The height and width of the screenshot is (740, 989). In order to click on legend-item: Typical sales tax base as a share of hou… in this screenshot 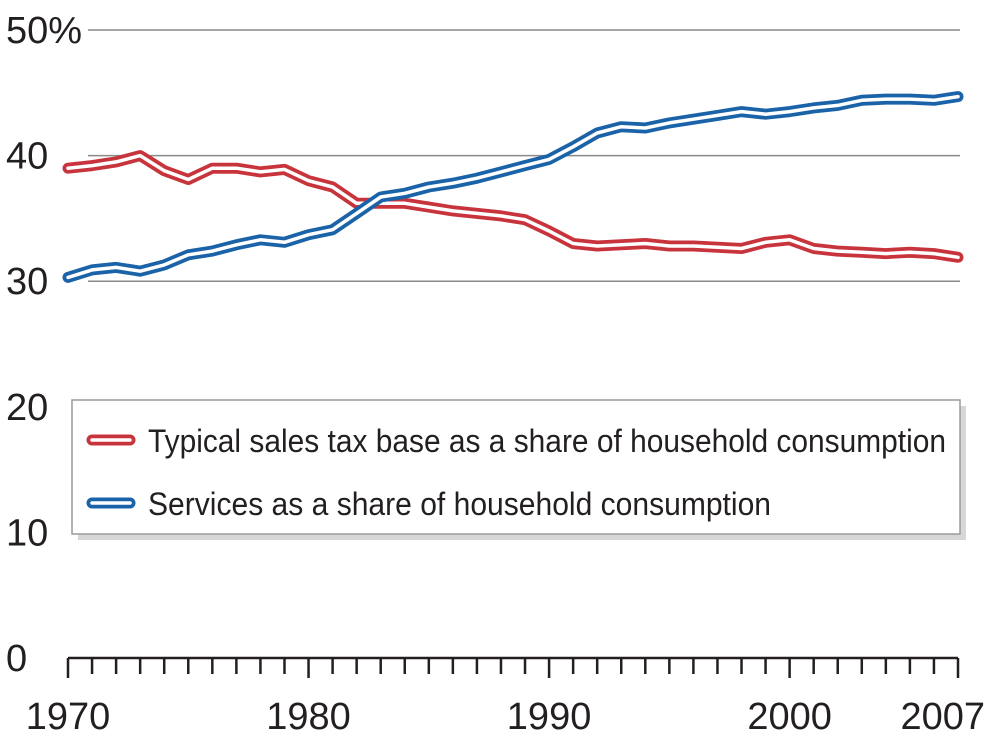, I will do `click(516, 441)`.